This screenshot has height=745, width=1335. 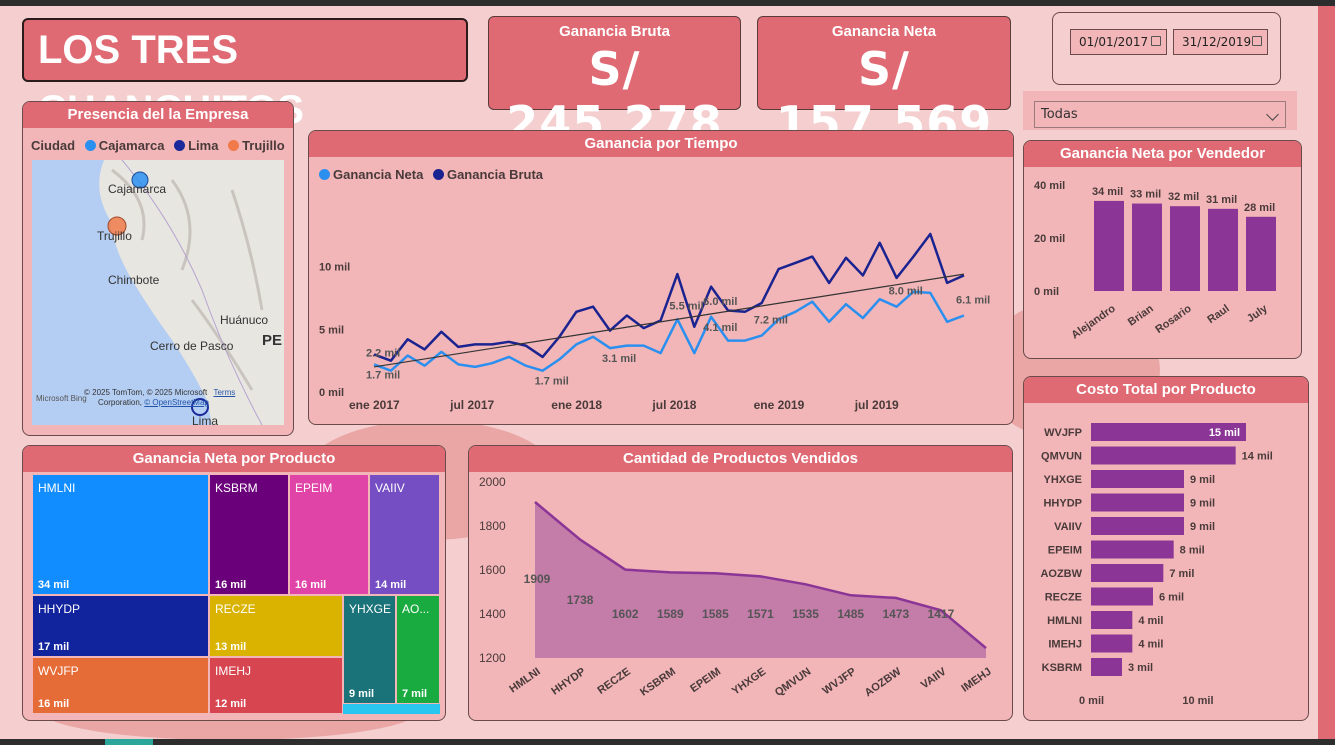 I want to click on page-tab-indicator, so click(x=129, y=742).